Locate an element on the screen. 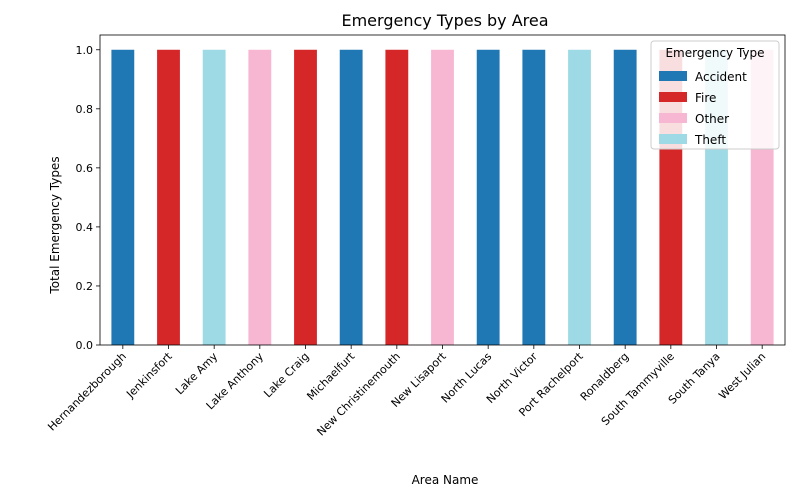 This screenshot has height=500, width=800. legend-swatch-accident is located at coordinates (673, 76).